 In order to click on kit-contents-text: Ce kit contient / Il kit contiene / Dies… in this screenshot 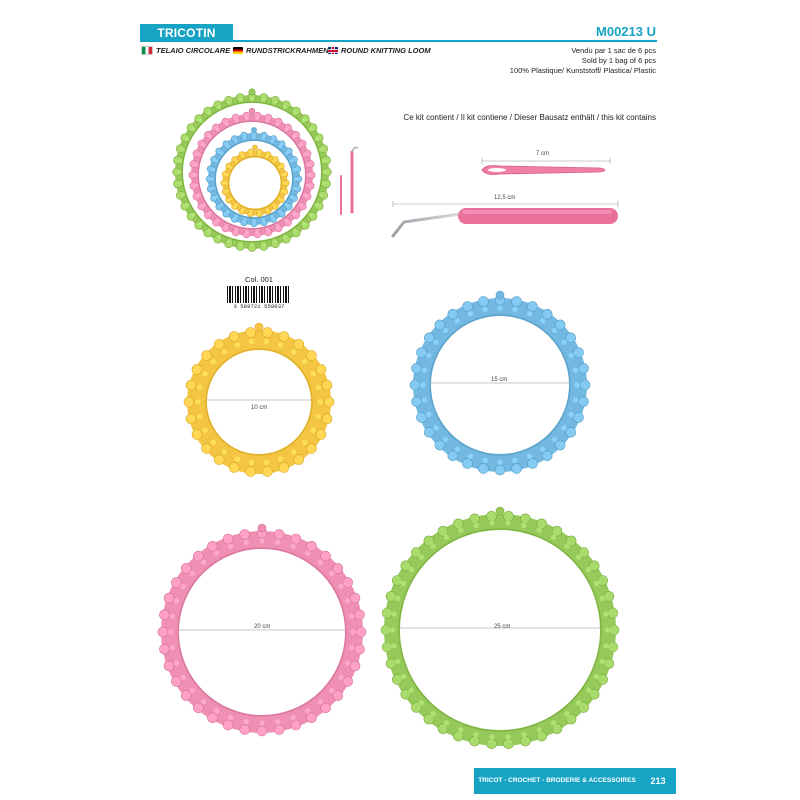, I will do `click(529, 117)`.